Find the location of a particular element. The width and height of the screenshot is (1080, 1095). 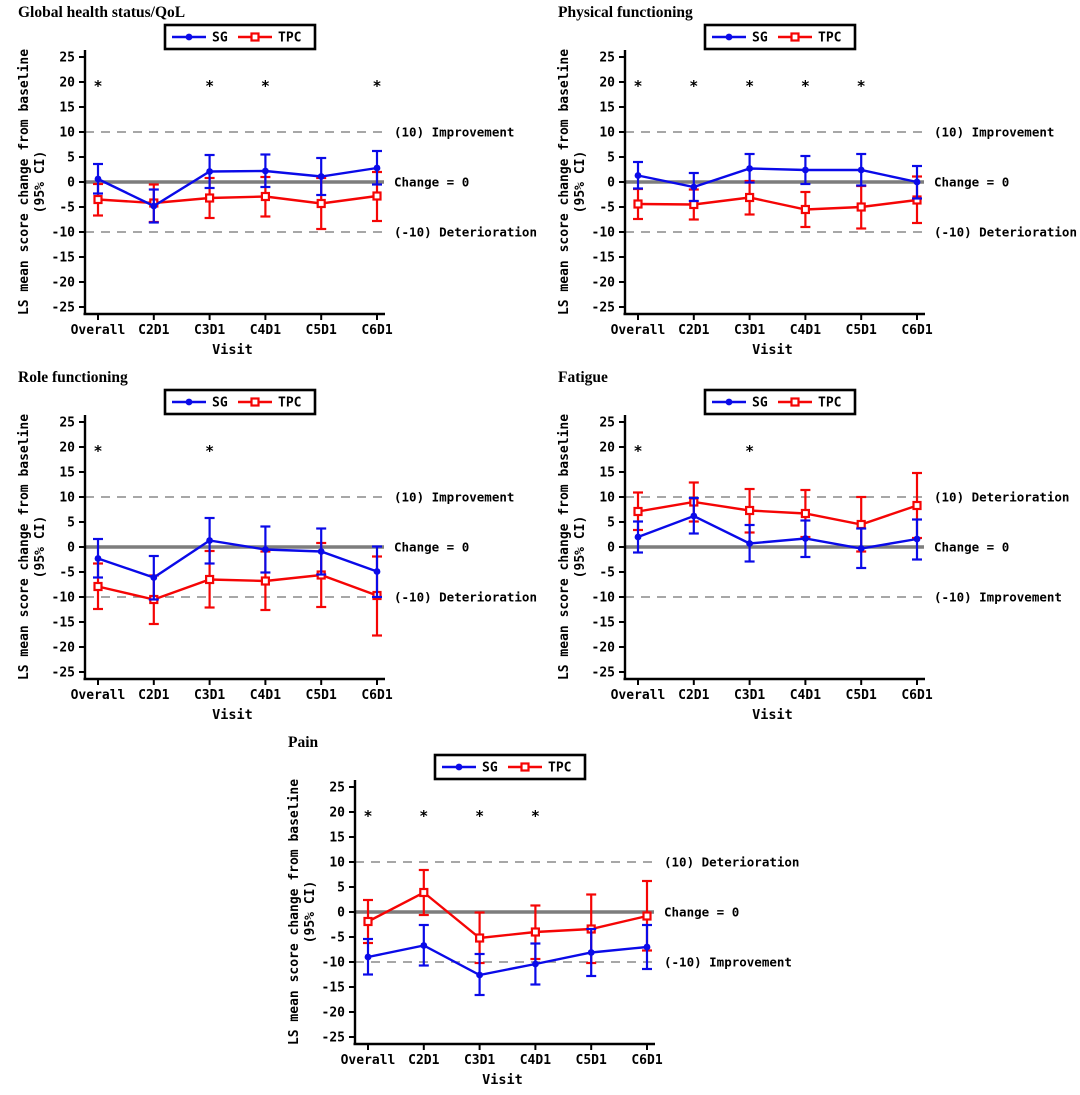

x-tick-label: C6D1 is located at coordinates (376, 330).